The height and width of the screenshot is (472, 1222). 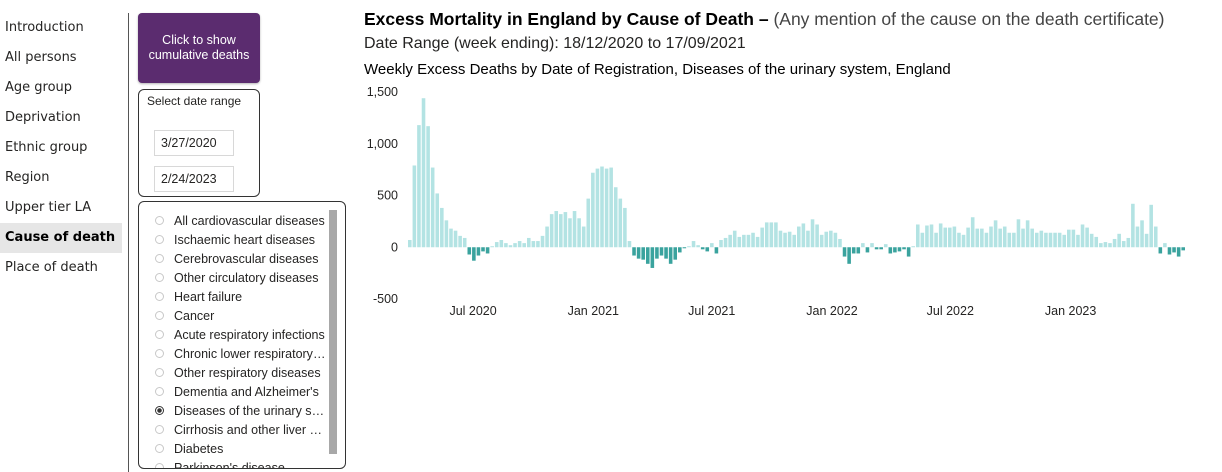 I want to click on cause-option: Chronic lower respiratory diseases, so click(x=241, y=353).